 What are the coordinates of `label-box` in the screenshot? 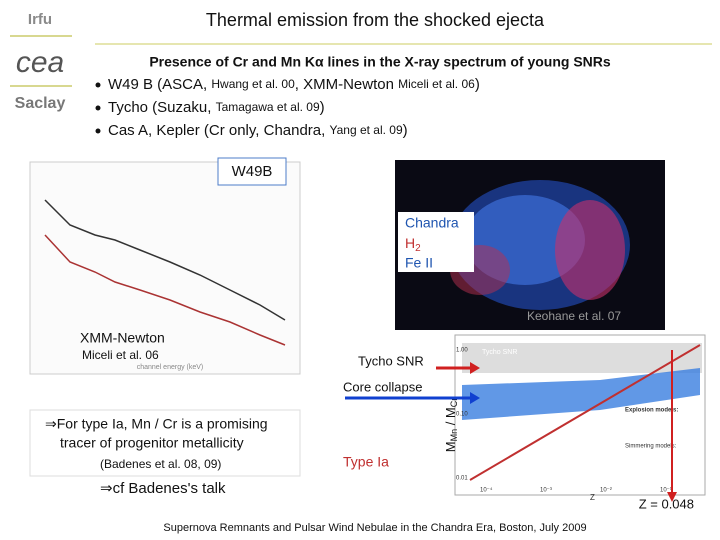 It's located at (252, 171).